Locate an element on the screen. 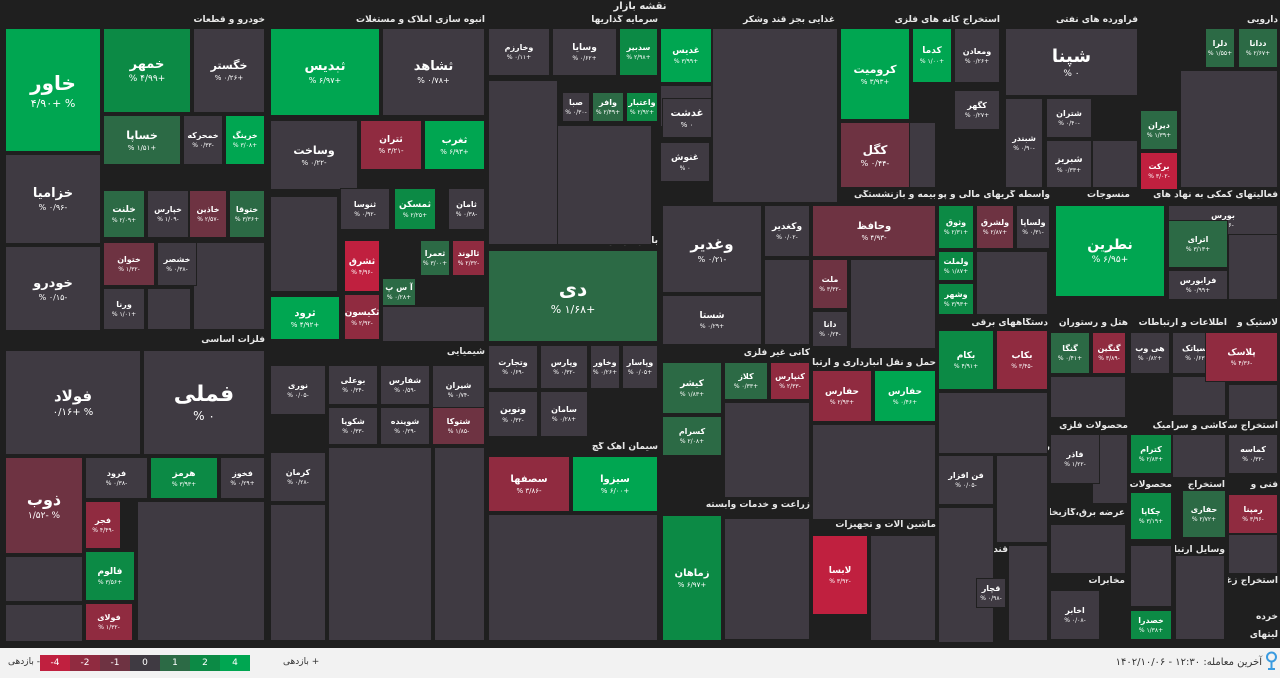 The image size is (1280, 678). stock-tile: شتوکا -۱/۸۵ % is located at coordinates (458, 426).